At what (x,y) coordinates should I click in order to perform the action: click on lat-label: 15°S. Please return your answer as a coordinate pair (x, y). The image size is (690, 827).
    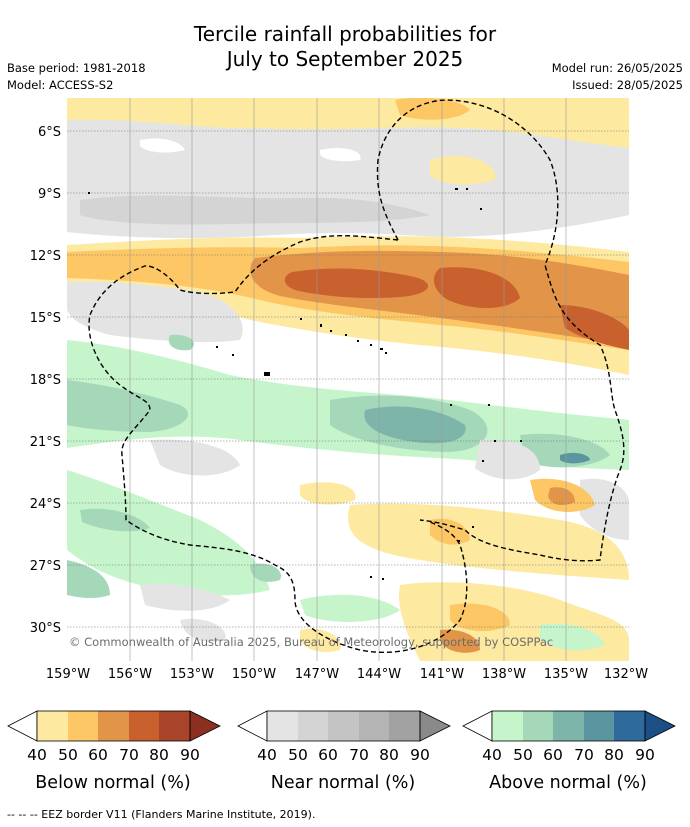
    Looking at the image, I should click on (45, 318).